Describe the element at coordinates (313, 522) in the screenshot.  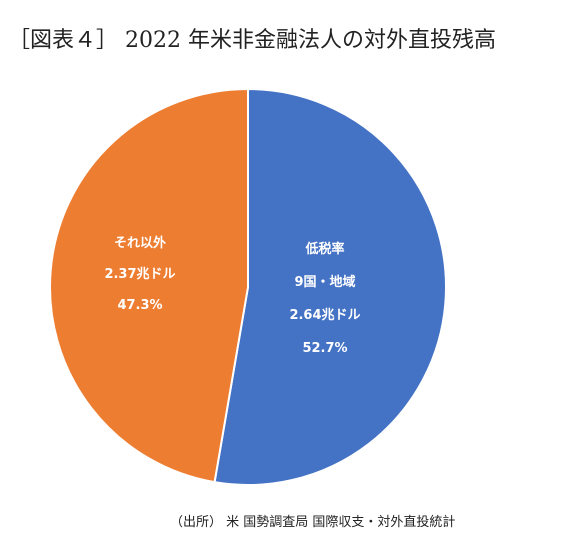
I see `source-note: （出所） 米 国勢調査局 国際収支・対外直投統計` at that location.